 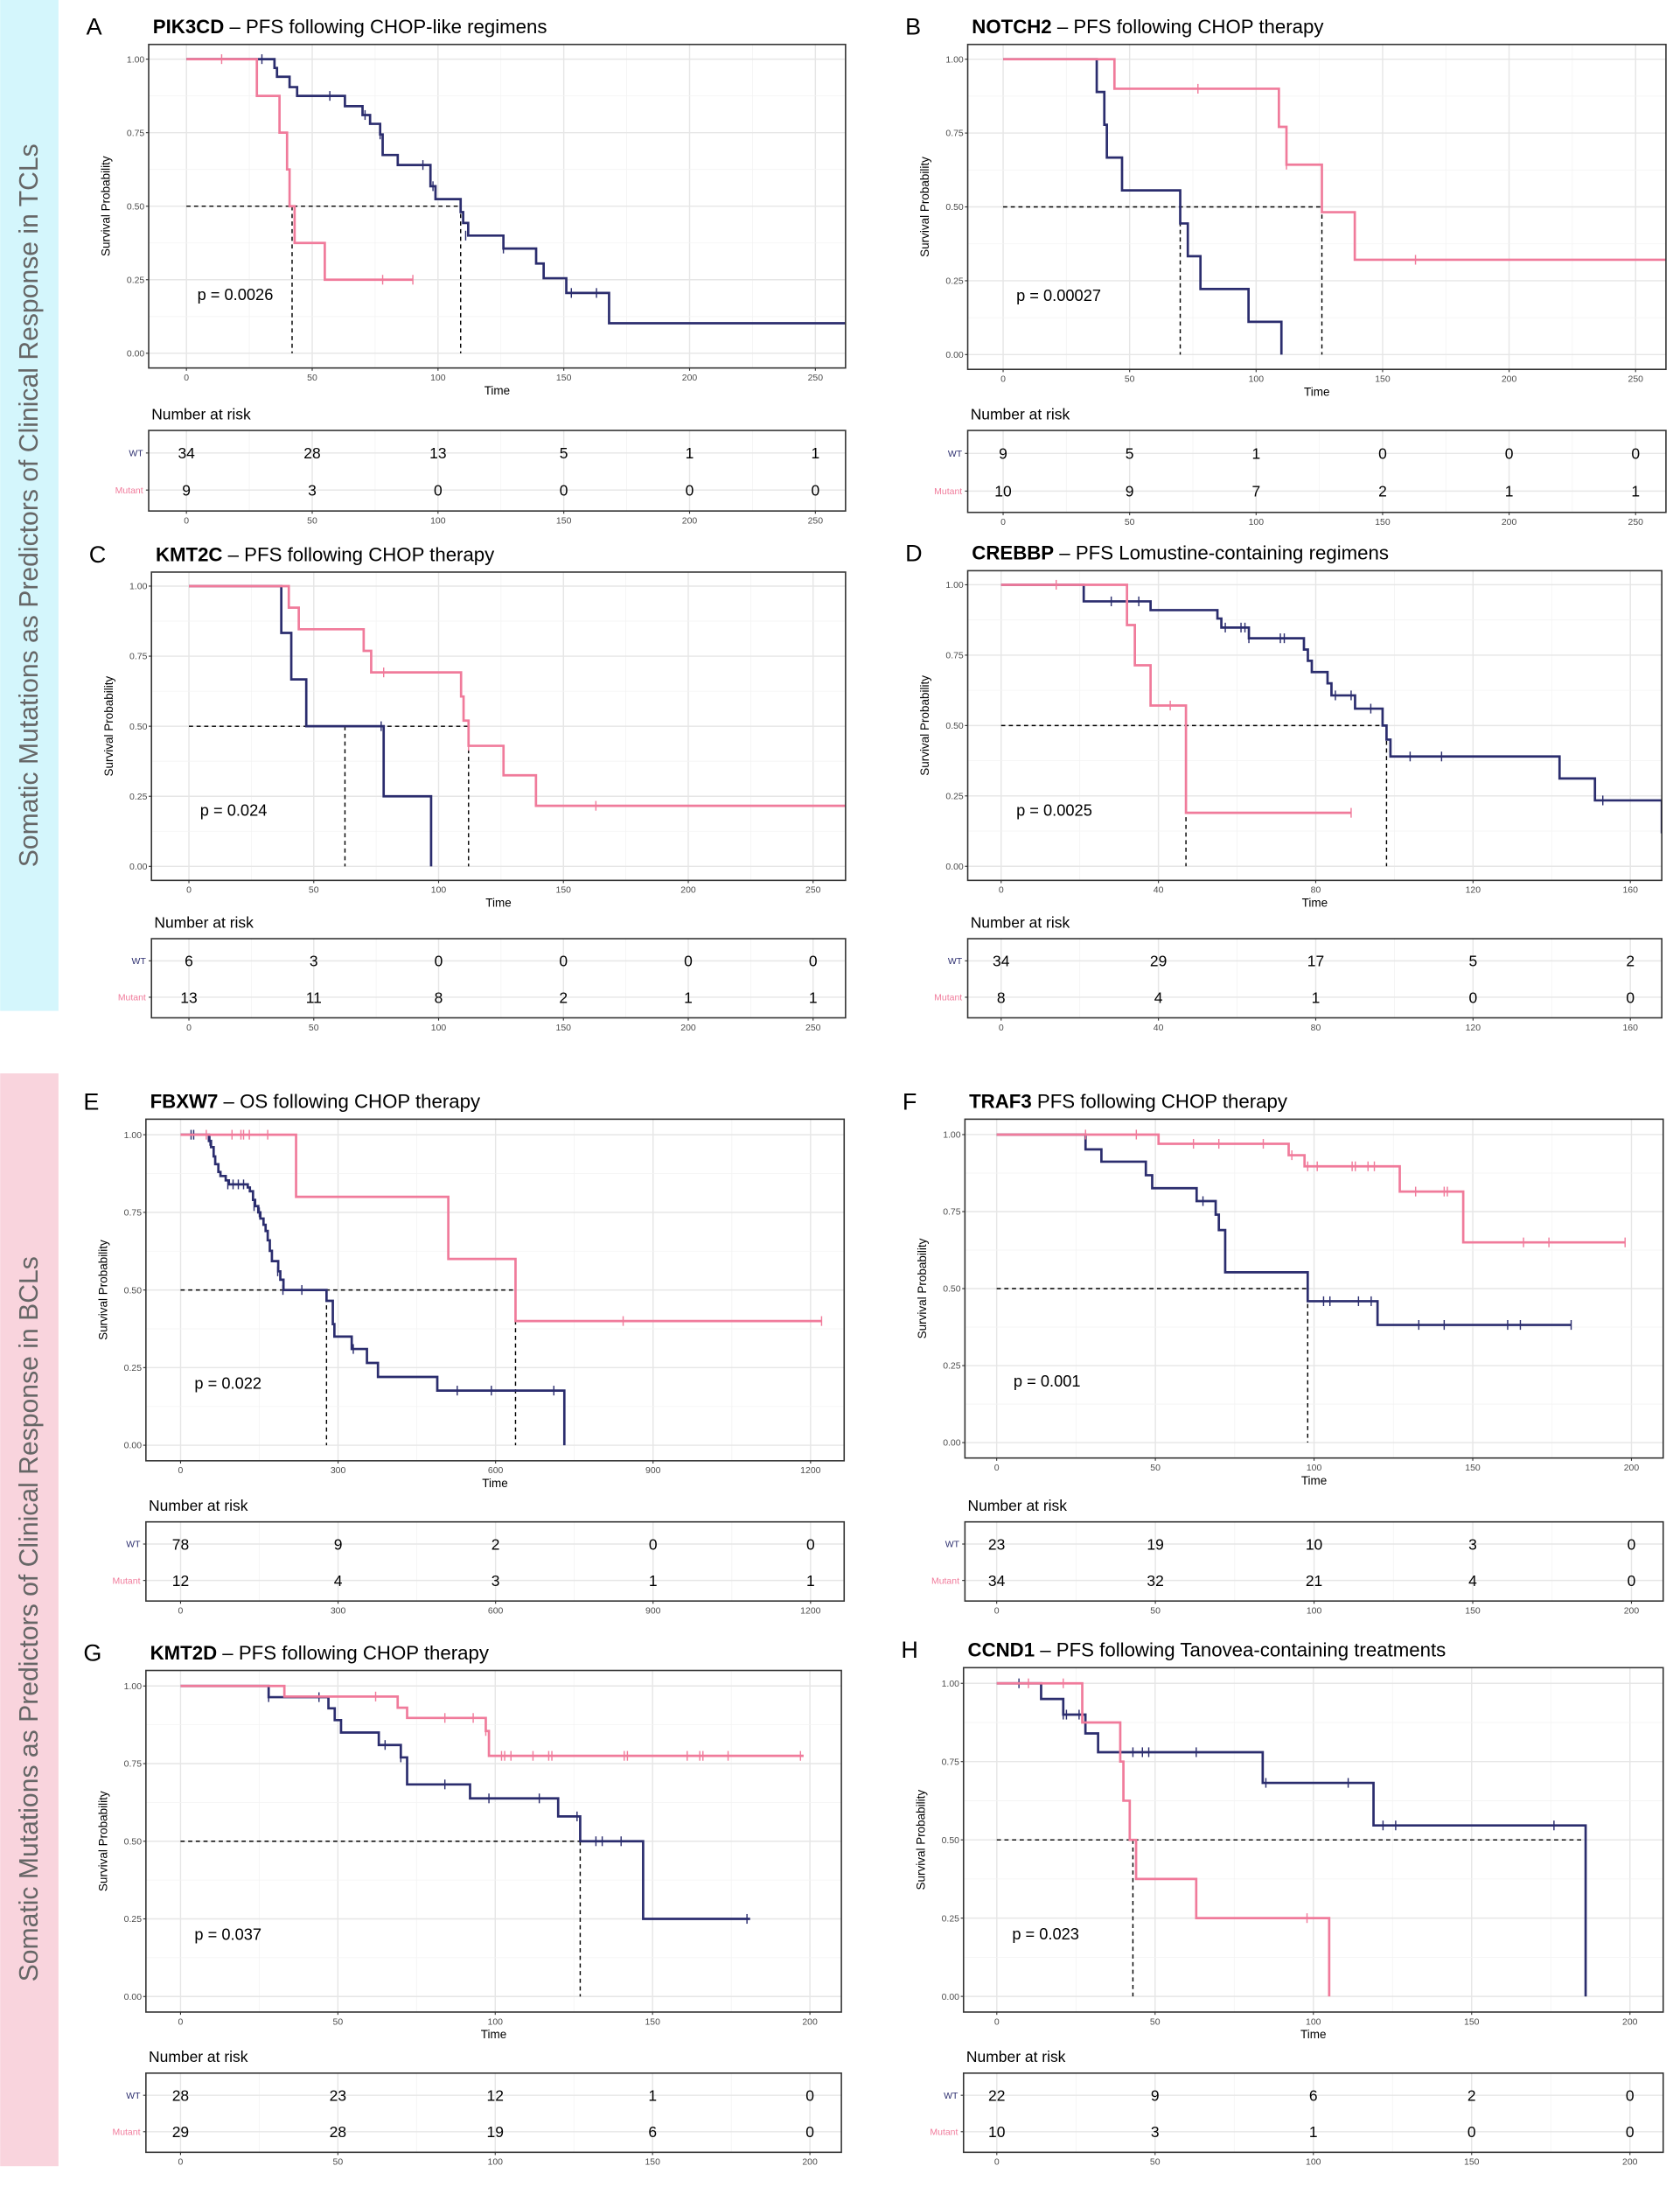 I want to click on x-tick-label: 300, so click(x=338, y=1471).